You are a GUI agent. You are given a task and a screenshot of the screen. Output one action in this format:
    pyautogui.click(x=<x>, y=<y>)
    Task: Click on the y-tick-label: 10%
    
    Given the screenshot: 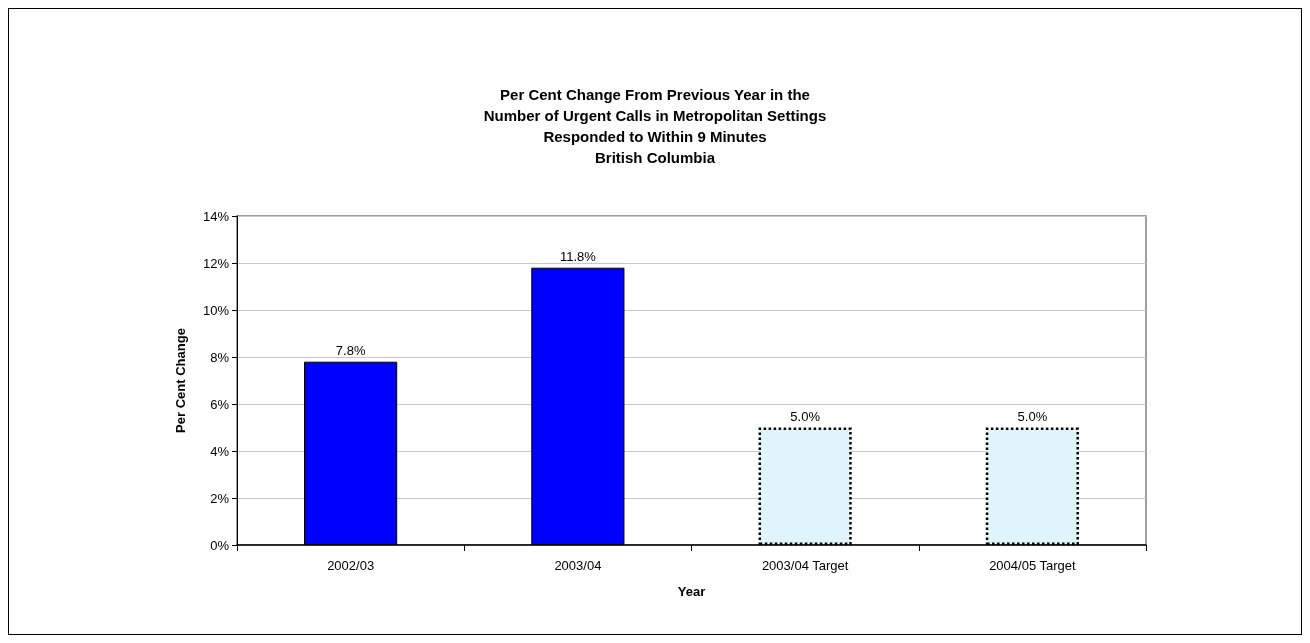 What is the action you would take?
    pyautogui.click(x=216, y=310)
    